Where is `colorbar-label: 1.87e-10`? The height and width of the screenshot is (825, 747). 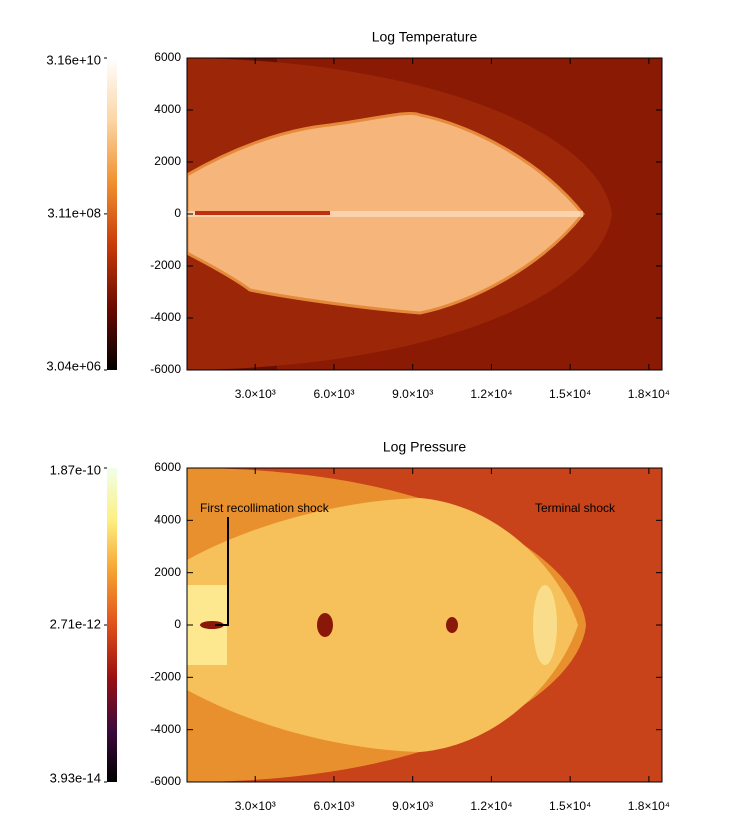 colorbar-label: 1.87e-10 is located at coordinates (75, 469).